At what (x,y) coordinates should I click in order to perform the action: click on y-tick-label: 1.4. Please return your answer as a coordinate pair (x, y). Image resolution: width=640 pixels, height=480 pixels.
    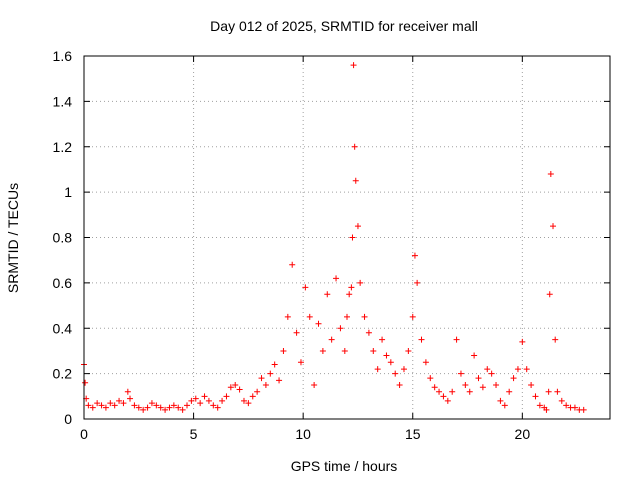
    Looking at the image, I should click on (63, 101).